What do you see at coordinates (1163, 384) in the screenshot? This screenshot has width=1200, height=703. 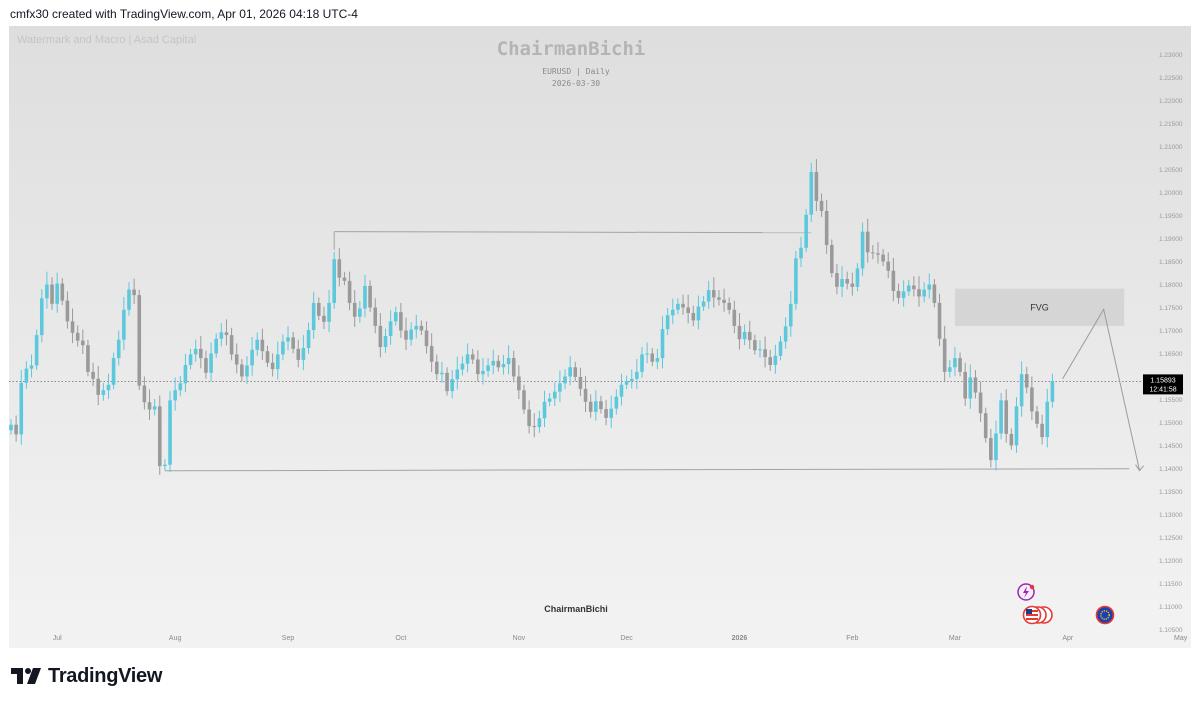 I see `current-price-tag: 1.15893 12:41:58` at bounding box center [1163, 384].